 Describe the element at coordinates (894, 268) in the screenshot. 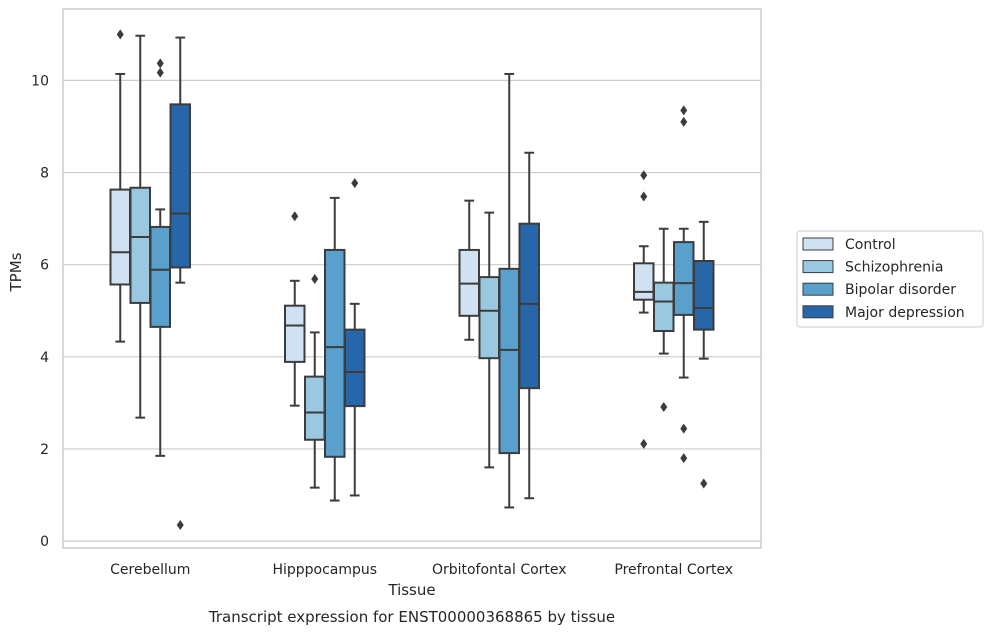

I see `legend-label: Schizophrenia` at that location.